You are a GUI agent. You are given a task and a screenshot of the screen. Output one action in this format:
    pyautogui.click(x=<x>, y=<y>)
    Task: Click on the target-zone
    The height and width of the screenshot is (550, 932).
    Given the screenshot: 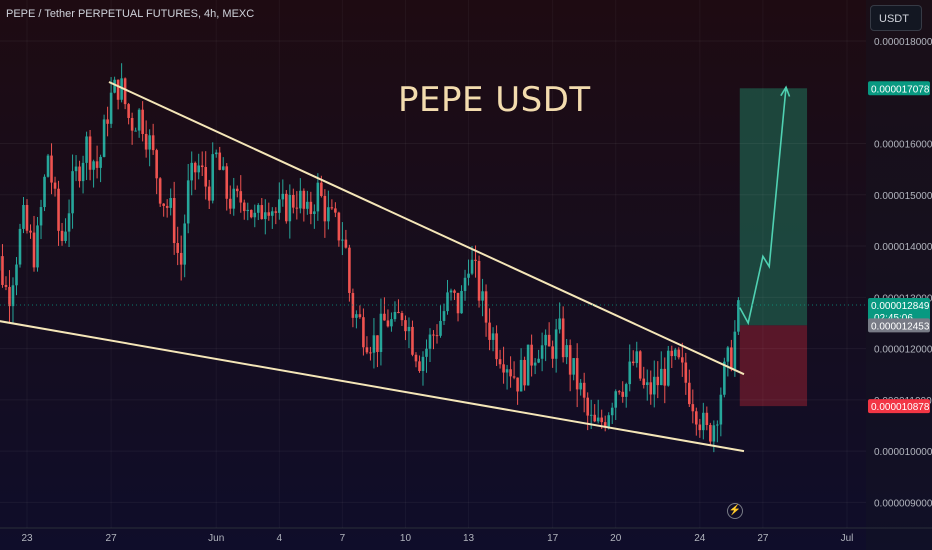 What is the action you would take?
    pyautogui.click(x=773, y=207)
    